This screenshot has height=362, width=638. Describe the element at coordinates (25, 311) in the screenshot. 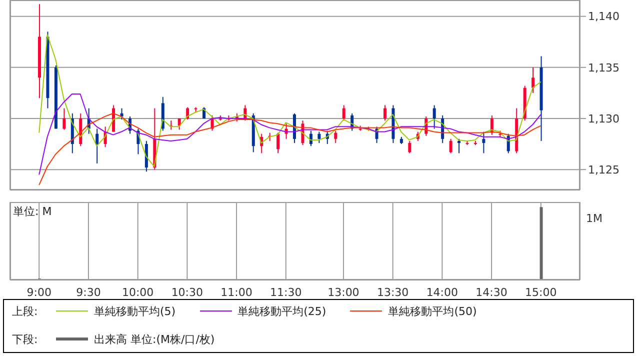

I see `legend-title: 上段:` at that location.